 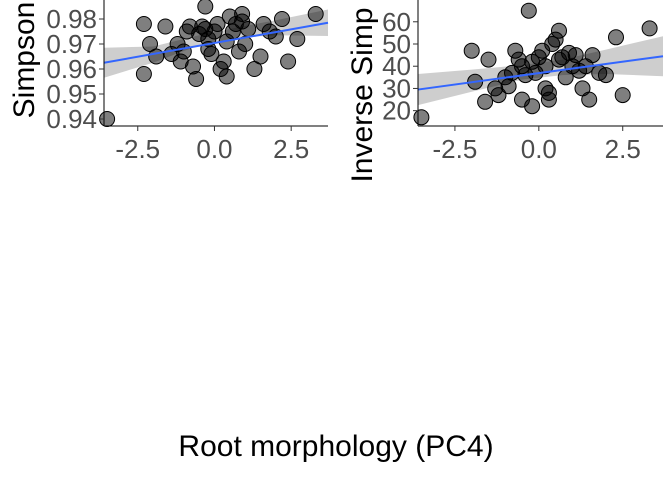 What do you see at coordinates (71, 69) in the screenshot?
I see `y-tick-label: 0.96` at bounding box center [71, 69].